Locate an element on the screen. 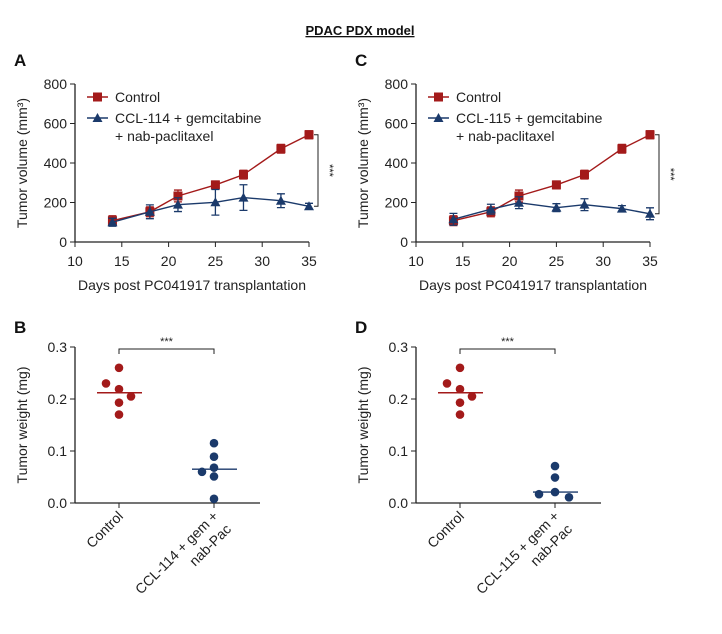 The image size is (722, 634). panel-letter: D is located at coordinates (361, 327).